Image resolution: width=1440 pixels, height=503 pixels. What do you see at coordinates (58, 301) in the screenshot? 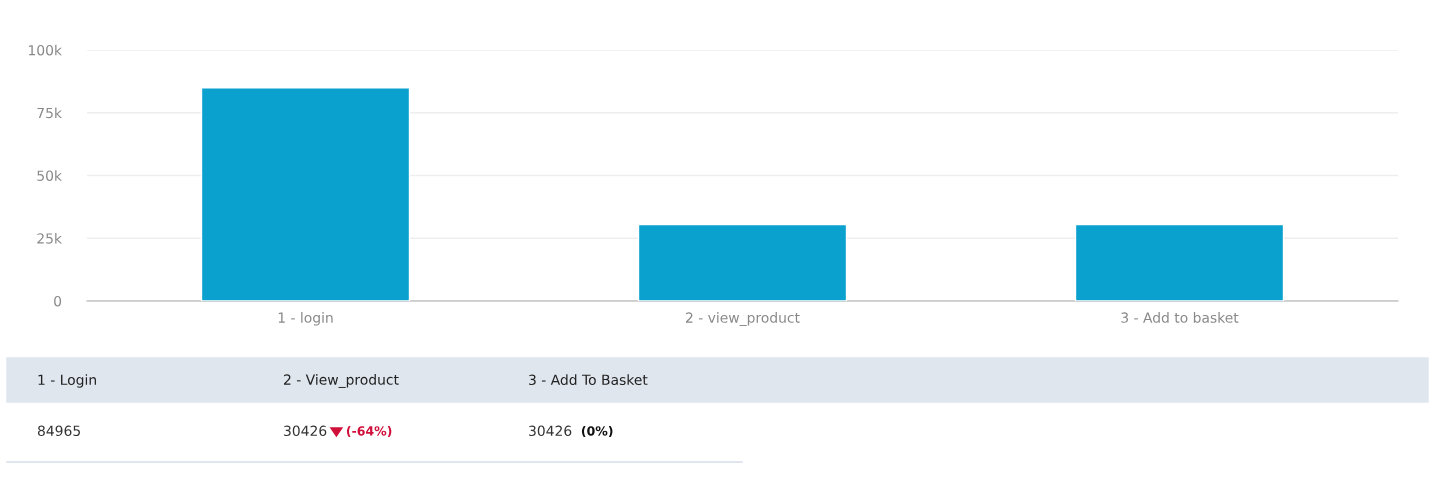
I see `y-tick-label: 0` at bounding box center [58, 301].